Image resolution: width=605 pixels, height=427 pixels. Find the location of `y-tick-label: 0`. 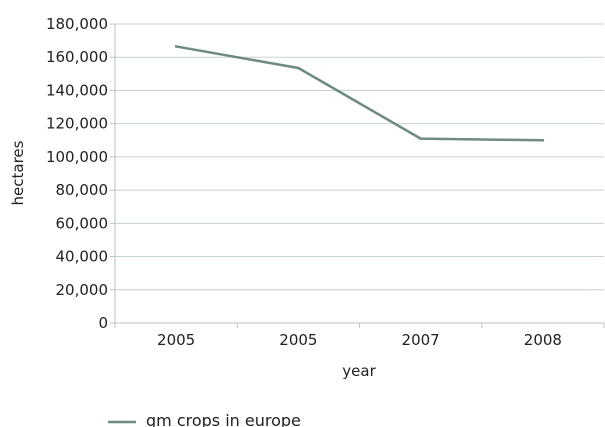

y-tick-label: 0 is located at coordinates (103, 323).